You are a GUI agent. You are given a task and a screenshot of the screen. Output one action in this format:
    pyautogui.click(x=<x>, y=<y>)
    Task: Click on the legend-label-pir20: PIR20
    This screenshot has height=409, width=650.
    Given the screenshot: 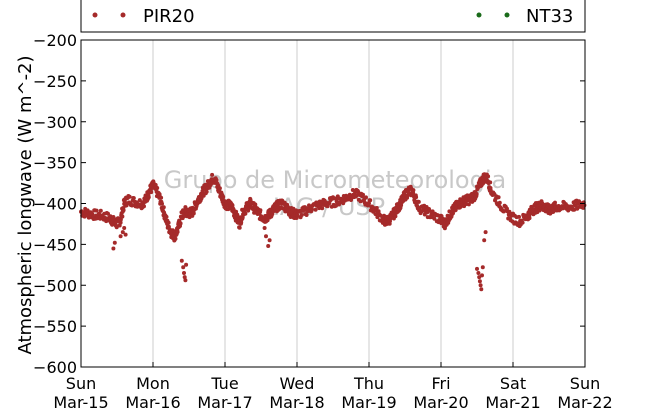 What is the action you would take?
    pyautogui.click(x=169, y=16)
    